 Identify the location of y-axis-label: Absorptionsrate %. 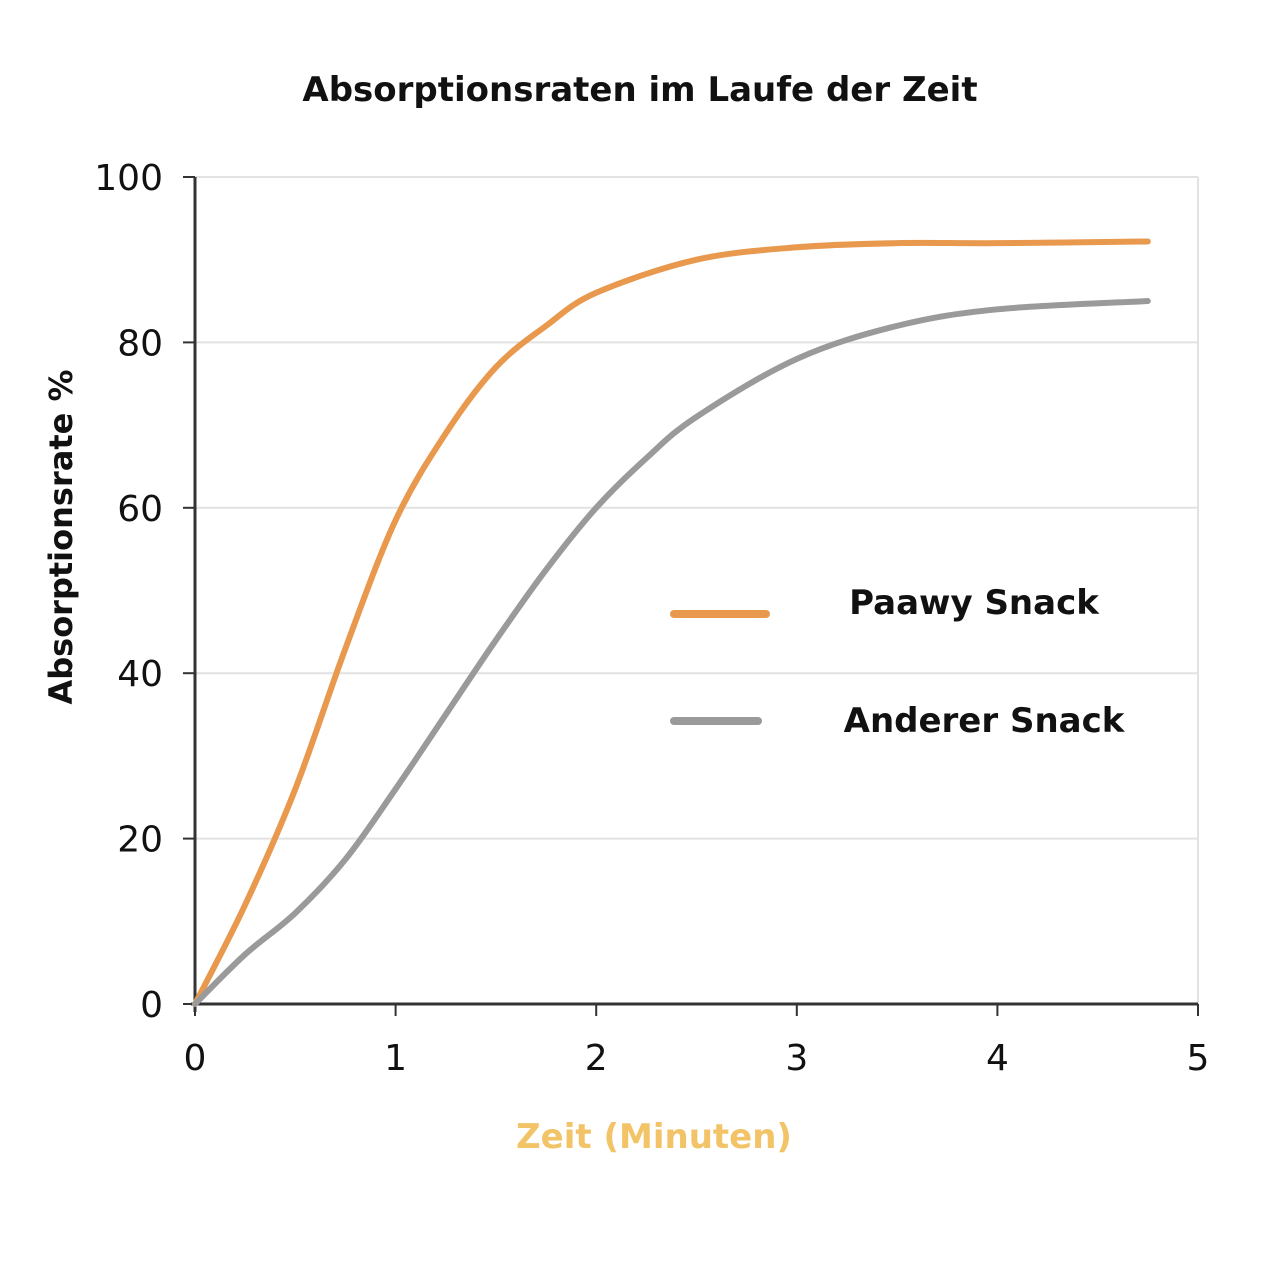
(61, 536).